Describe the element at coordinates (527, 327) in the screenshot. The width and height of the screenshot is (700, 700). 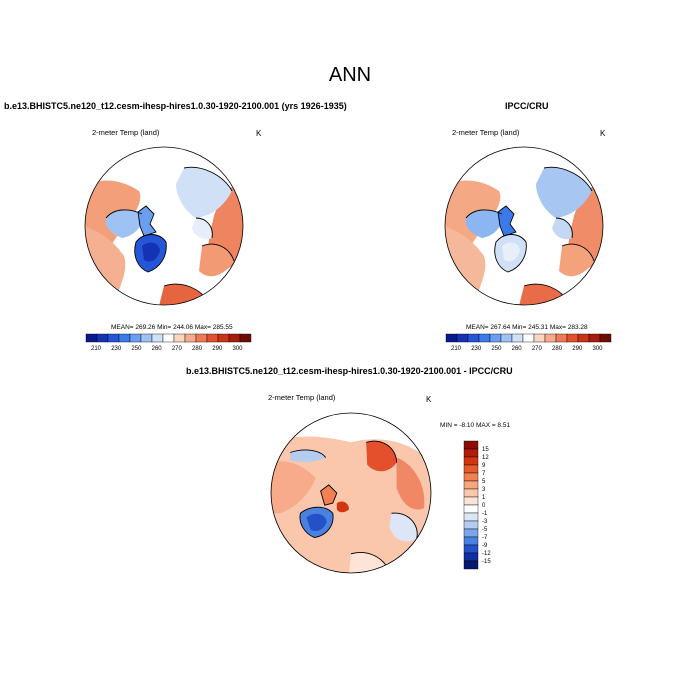
I see `panel-2-stats: MEAN= 267.64 Min= 245.31 Max= 283.28` at that location.